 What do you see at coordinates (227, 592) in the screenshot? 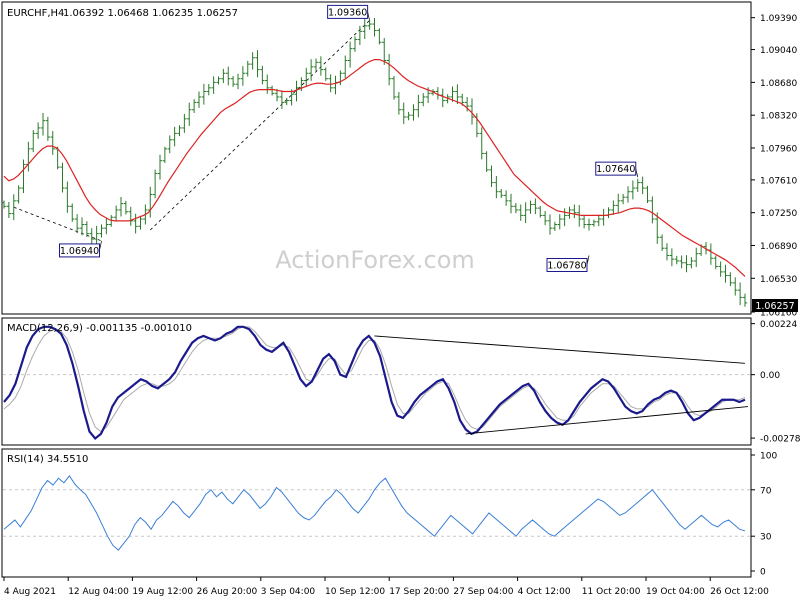
I see `time-tick-label: 26 Aug 20:00` at bounding box center [227, 592].